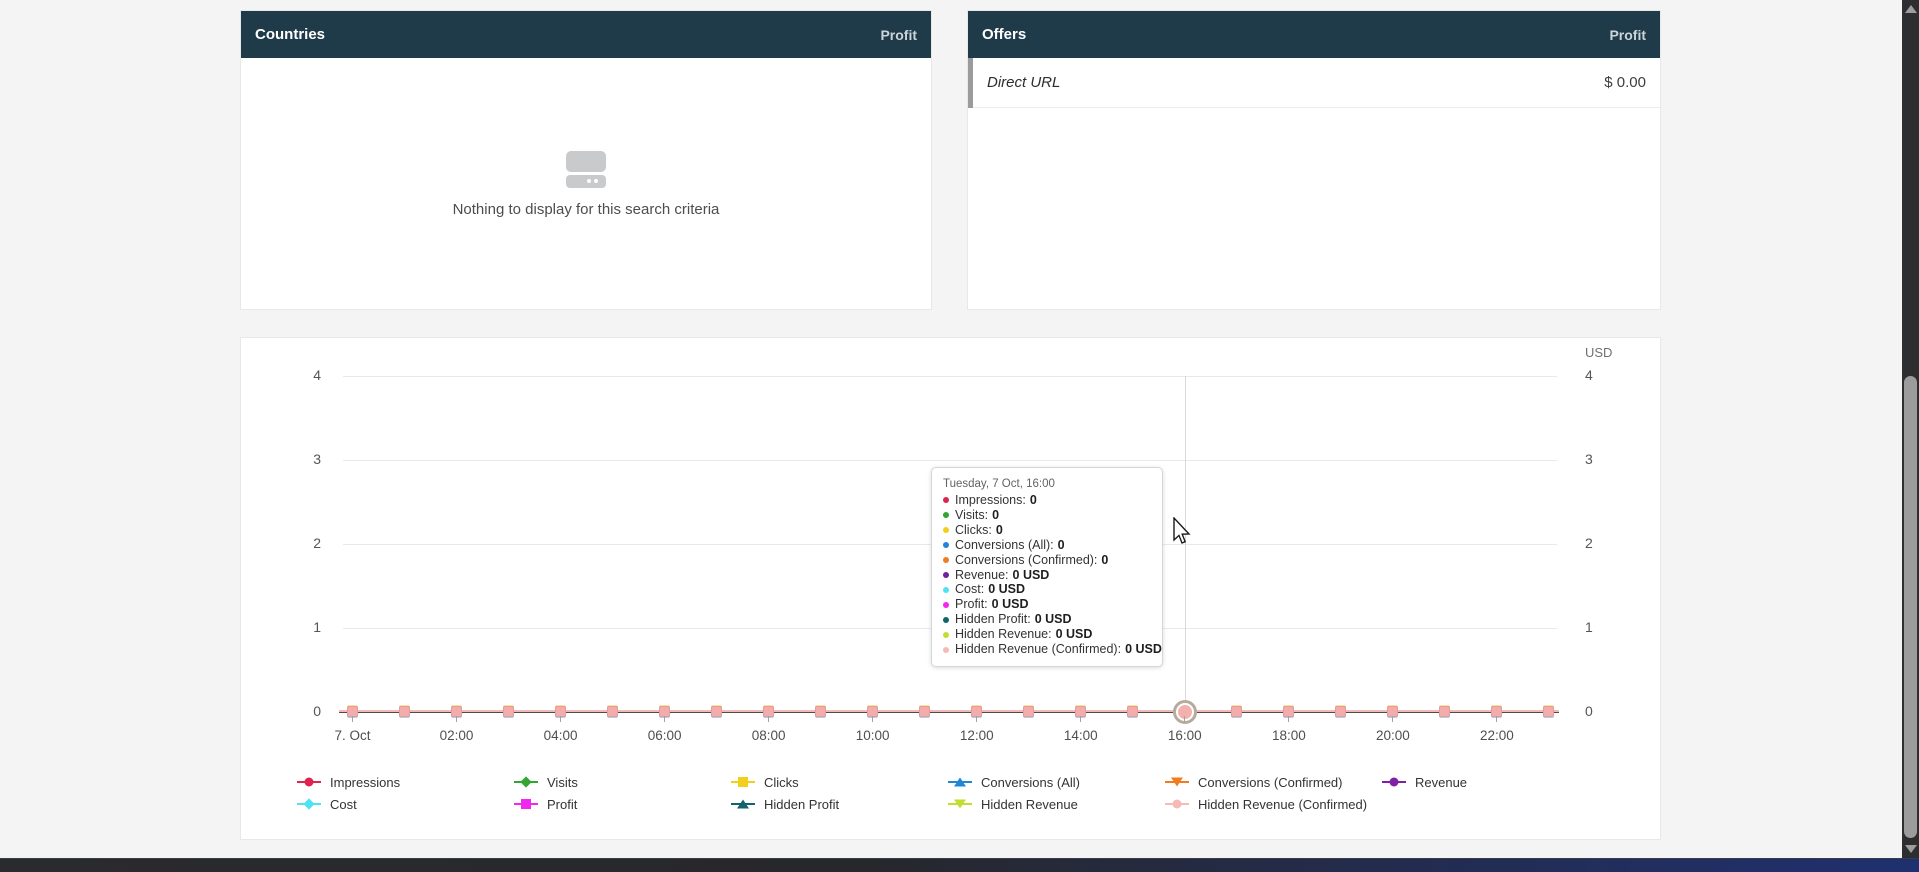  What do you see at coordinates (1490, 782) in the screenshot?
I see `legend-item-revenue: Revenue` at bounding box center [1490, 782].